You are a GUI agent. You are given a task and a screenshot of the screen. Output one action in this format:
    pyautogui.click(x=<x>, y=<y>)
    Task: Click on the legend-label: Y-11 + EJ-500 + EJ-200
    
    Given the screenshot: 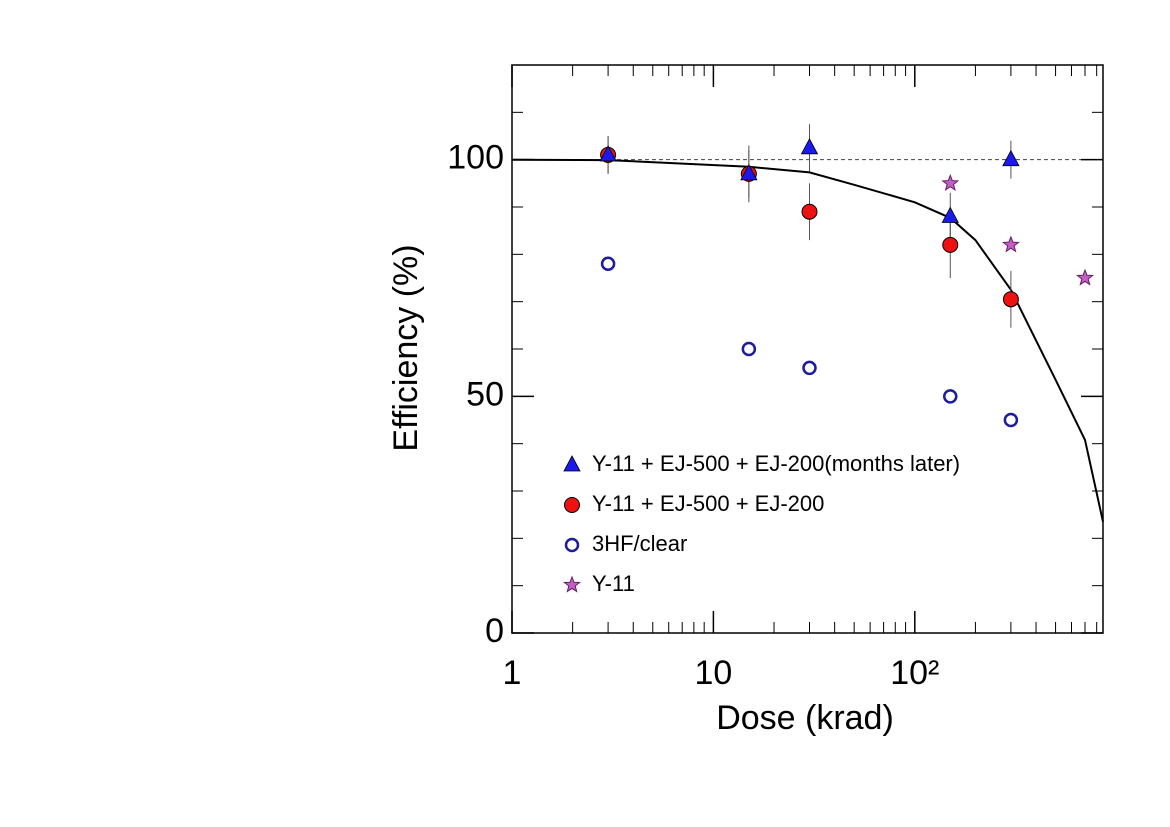 What is the action you would take?
    pyautogui.click(x=708, y=503)
    